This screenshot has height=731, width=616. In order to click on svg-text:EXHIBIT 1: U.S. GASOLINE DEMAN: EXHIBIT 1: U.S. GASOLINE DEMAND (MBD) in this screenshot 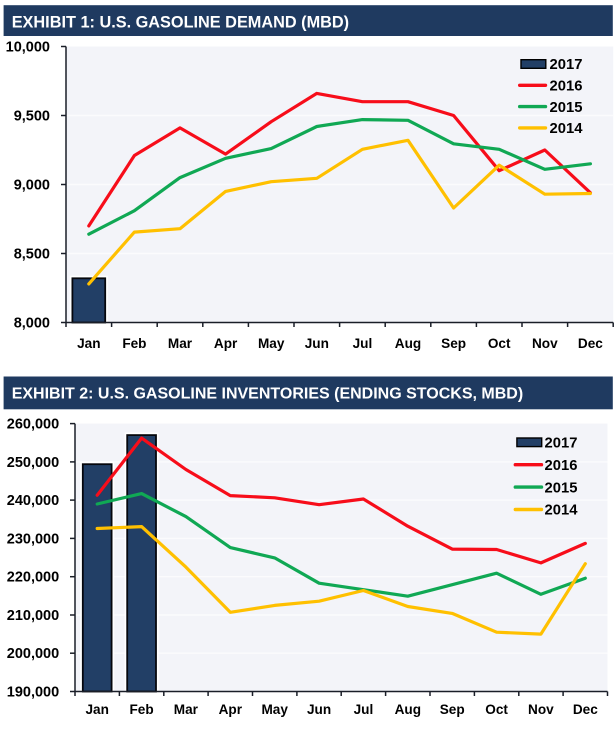, I will do `click(180, 23)`.